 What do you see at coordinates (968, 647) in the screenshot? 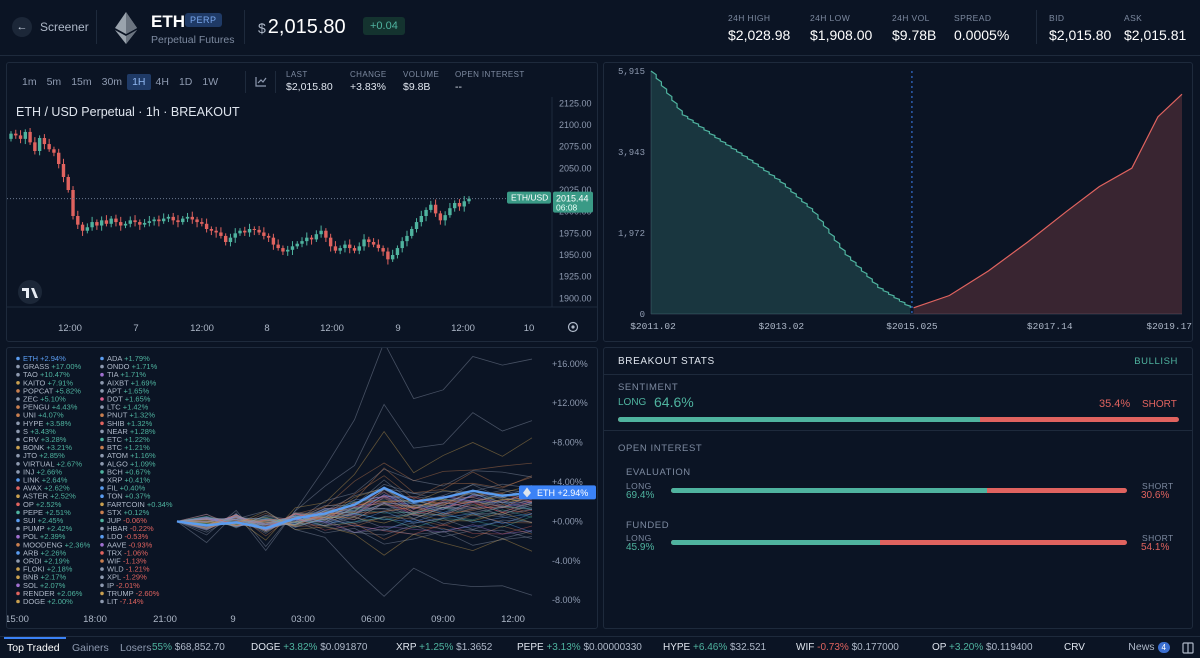
I see `ticker-change: +3.20%` at bounding box center [968, 647].